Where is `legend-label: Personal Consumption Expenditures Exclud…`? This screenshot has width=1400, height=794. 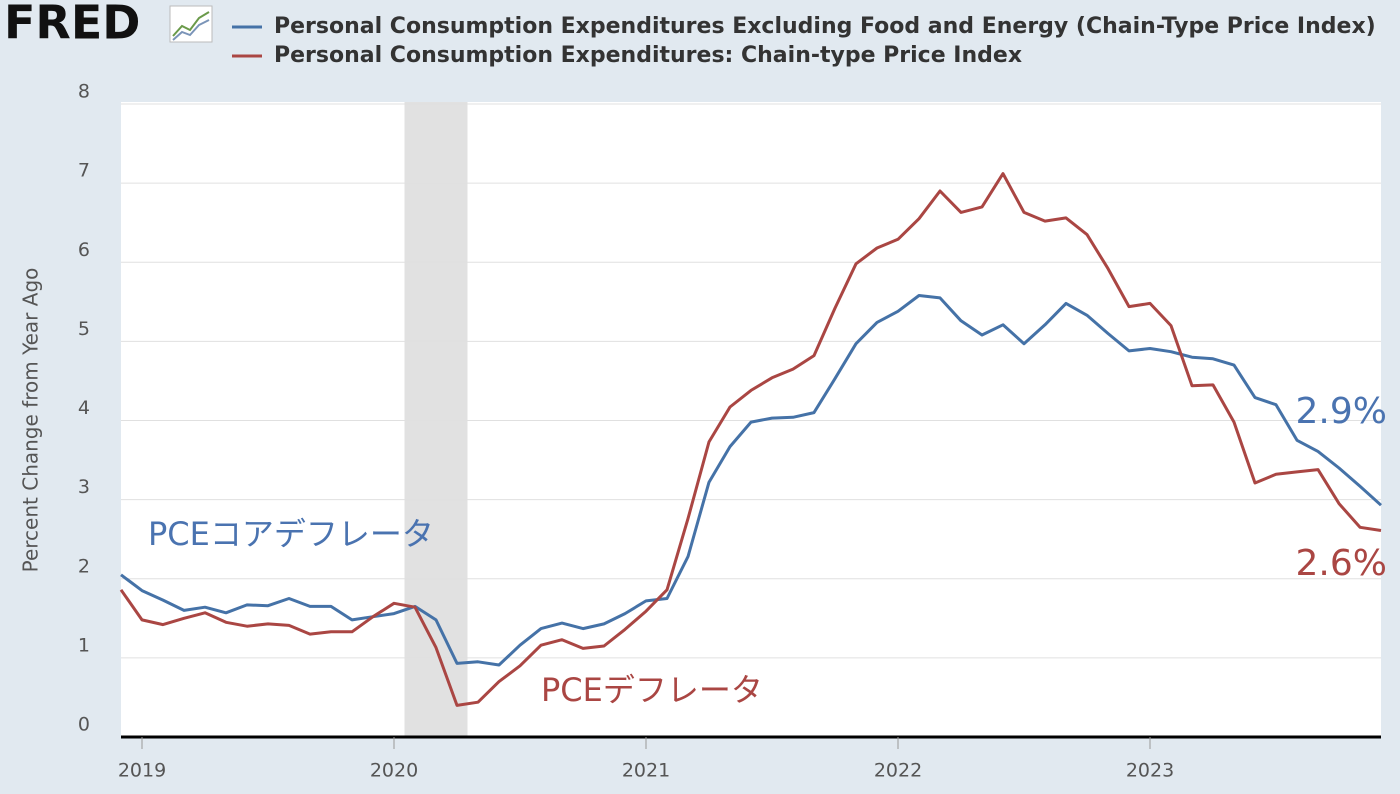
legend-label: Personal Consumption Expenditures Exclud… is located at coordinates (825, 26).